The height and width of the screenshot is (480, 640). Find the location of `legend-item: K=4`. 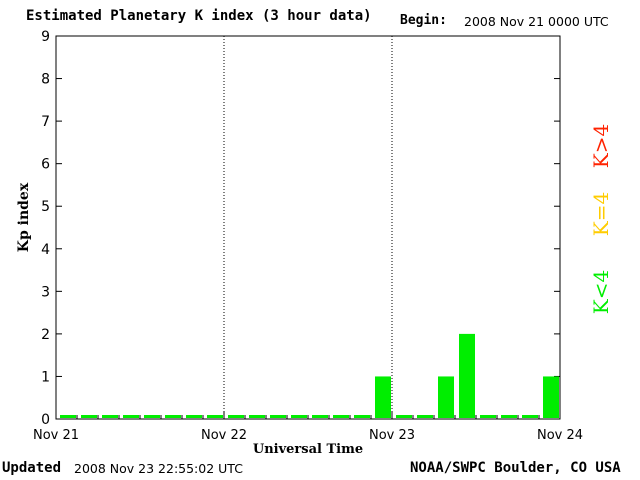

legend-item: K=4 is located at coordinates (601, 214).